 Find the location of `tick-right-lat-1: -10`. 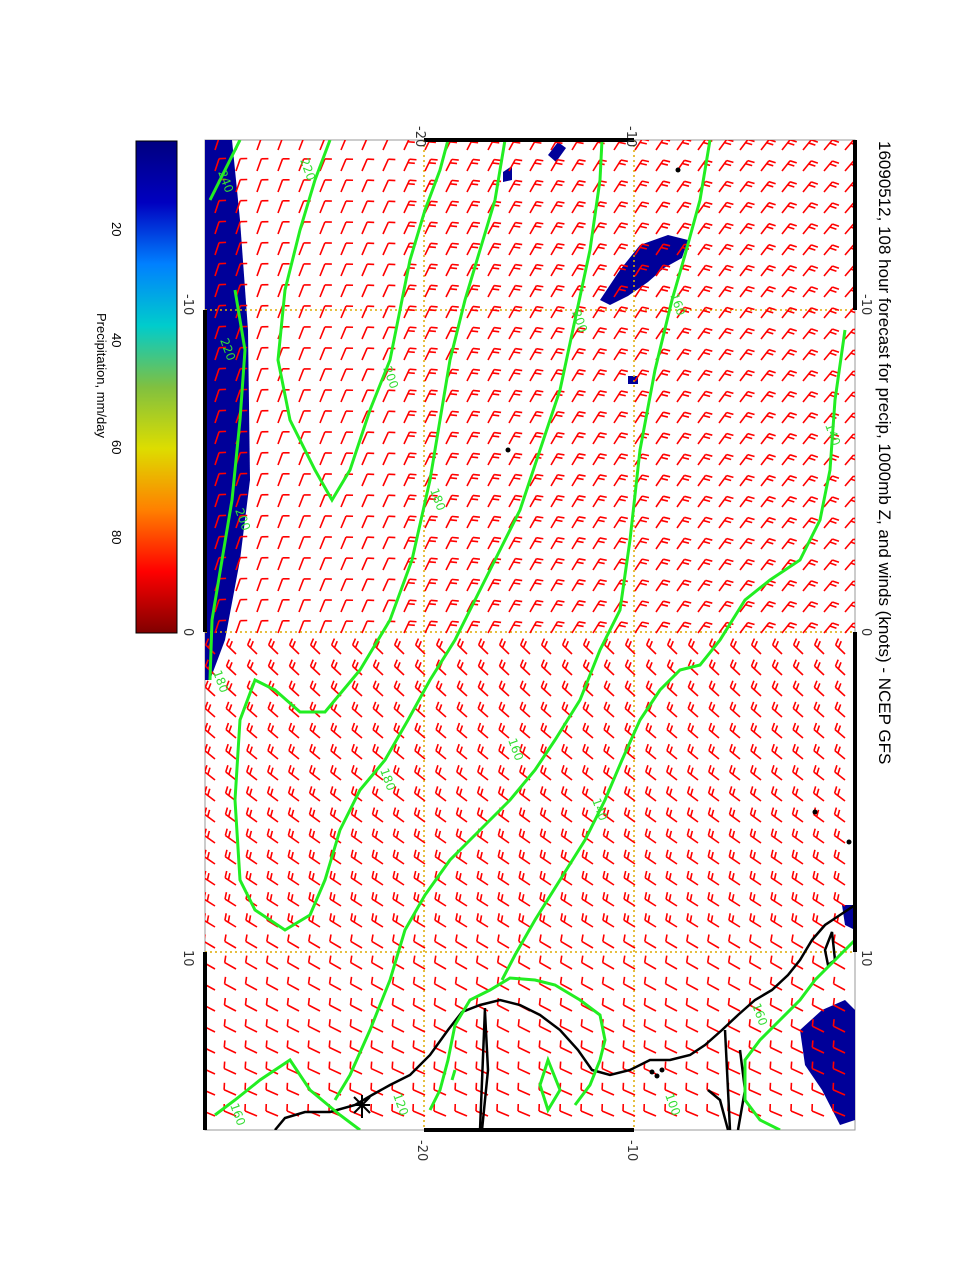

tick-right-lat-1: -10 is located at coordinates (865, 304).